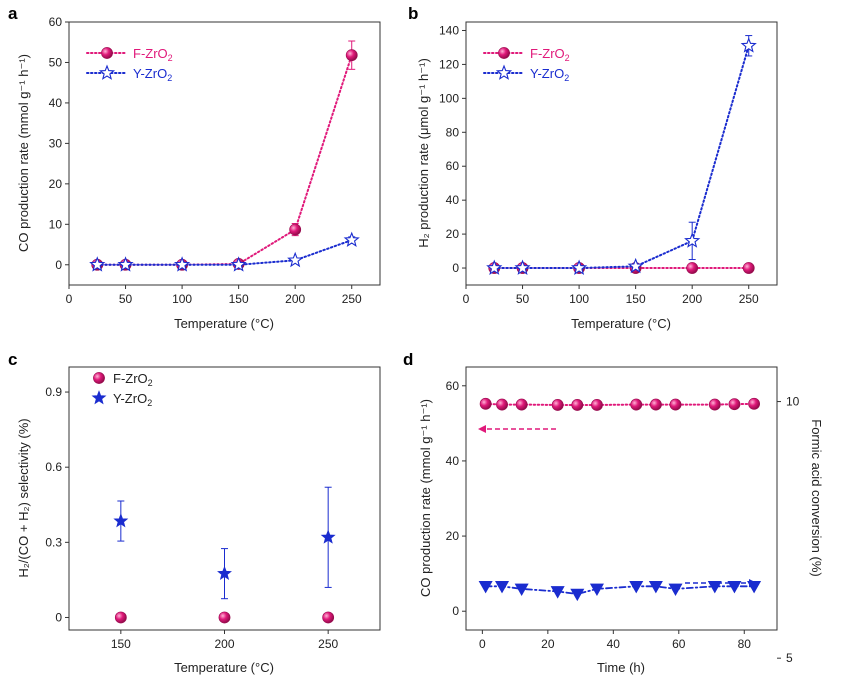 The width and height of the screenshot is (841, 682). Describe the element at coordinates (23, 497) in the screenshot. I see `y-axis-label-c: H₂/(CO + H₂) selectivity (%)` at that location.